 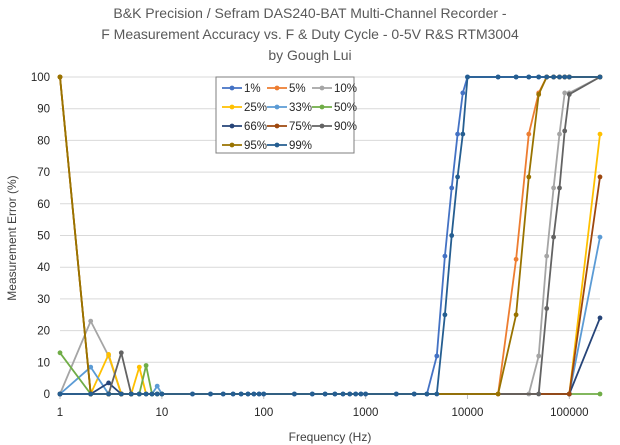 I want to click on y-axis-ticks: 0 10 20 30 40 50 60 70 80 90 100, so click(x=40, y=236).